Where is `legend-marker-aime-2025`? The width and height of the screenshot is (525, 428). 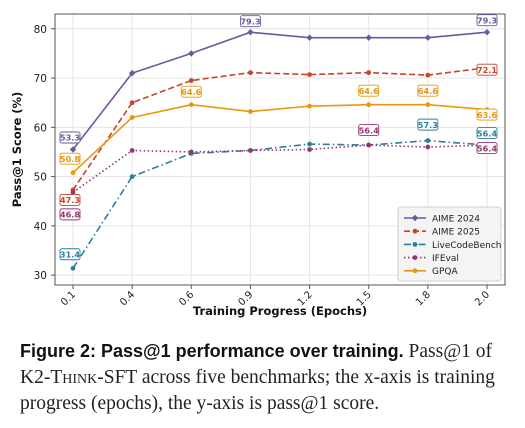
legend-marker-aime-2025 is located at coordinates (415, 231).